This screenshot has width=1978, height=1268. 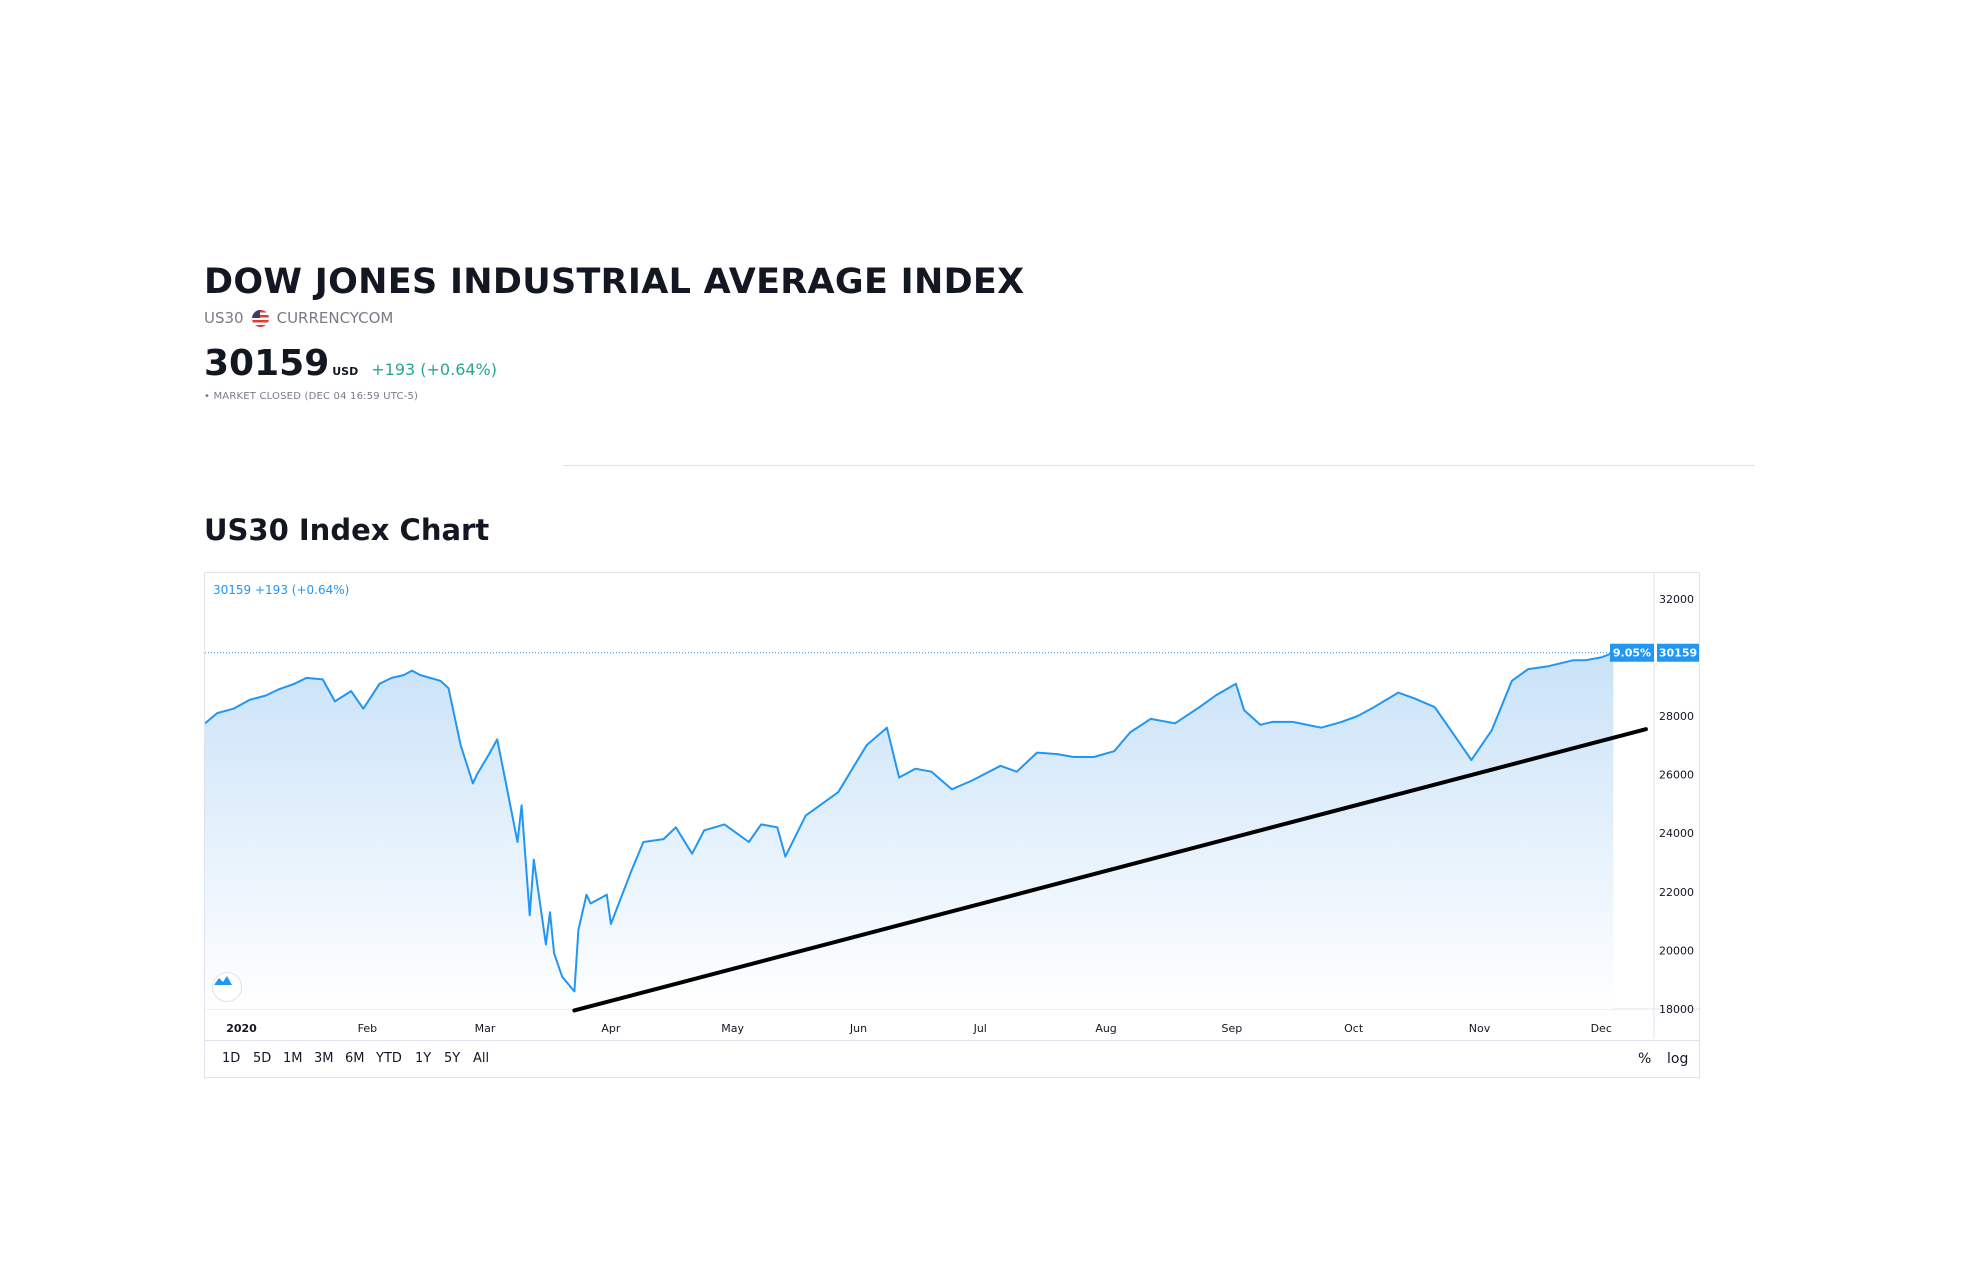 I want to click on symbol-line: US30 CURRENCYCOM, so click(x=298, y=318).